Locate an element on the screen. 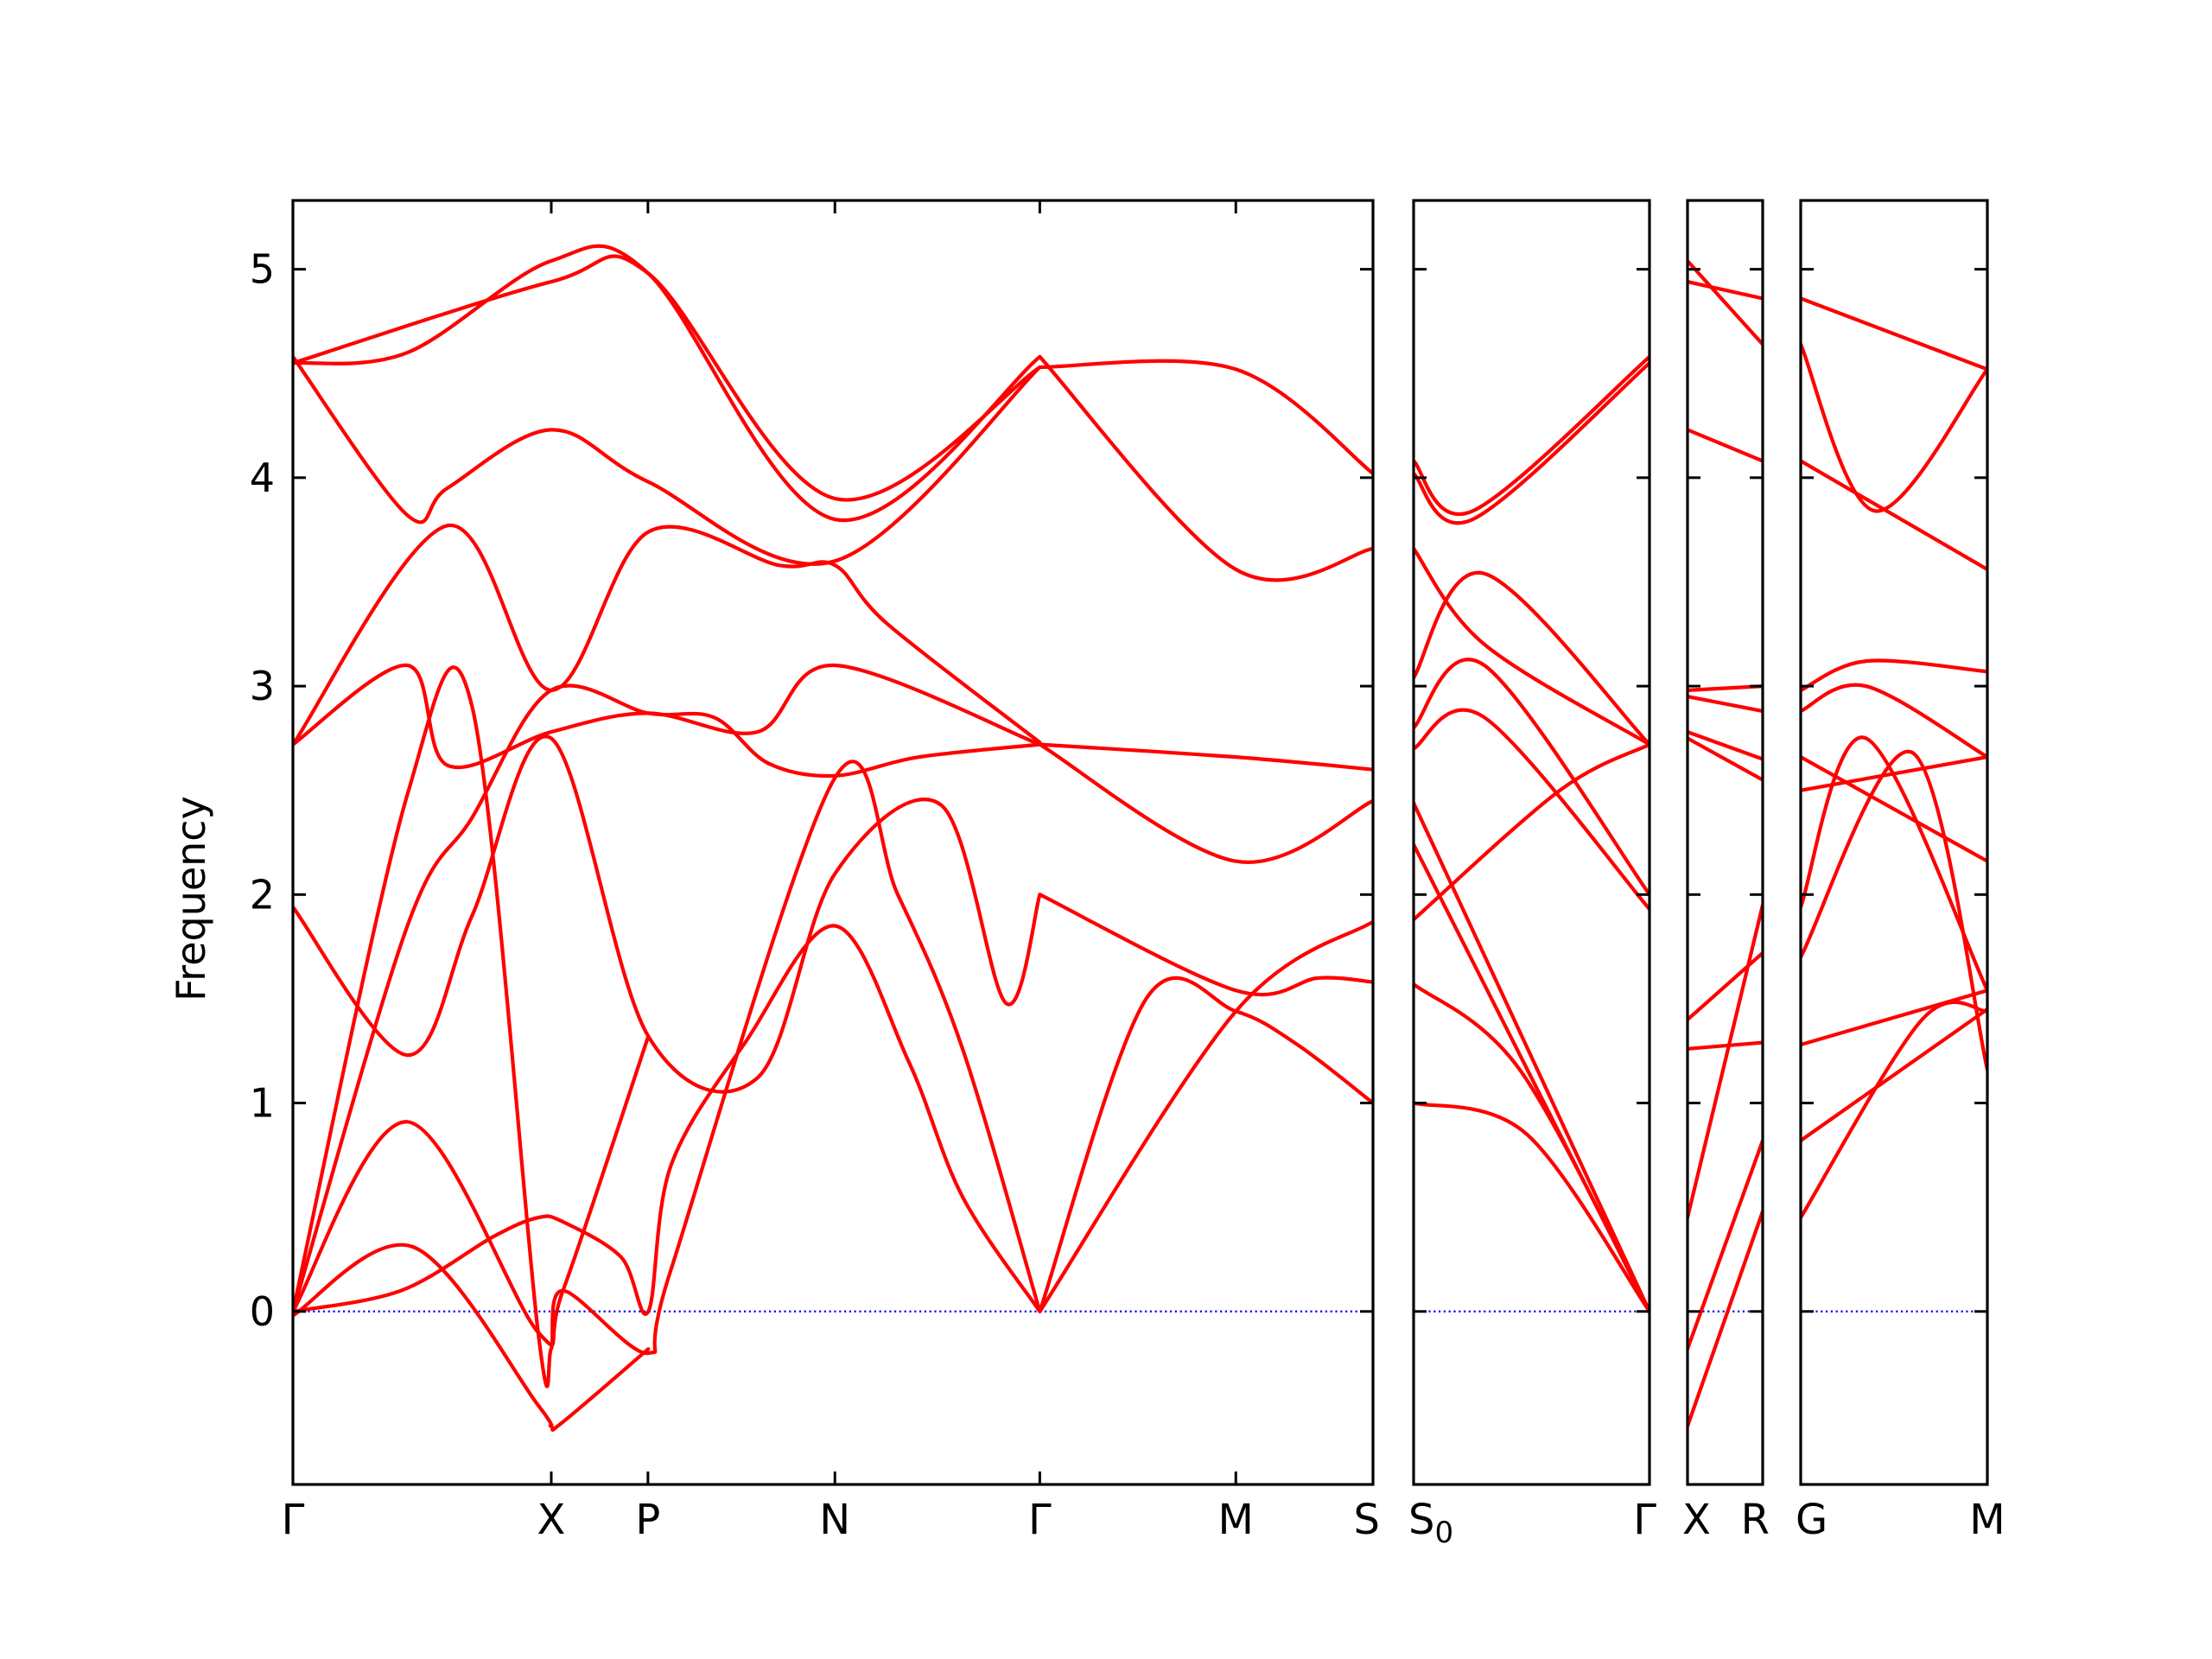  x-tick-label: G is located at coordinates (1811, 1520).